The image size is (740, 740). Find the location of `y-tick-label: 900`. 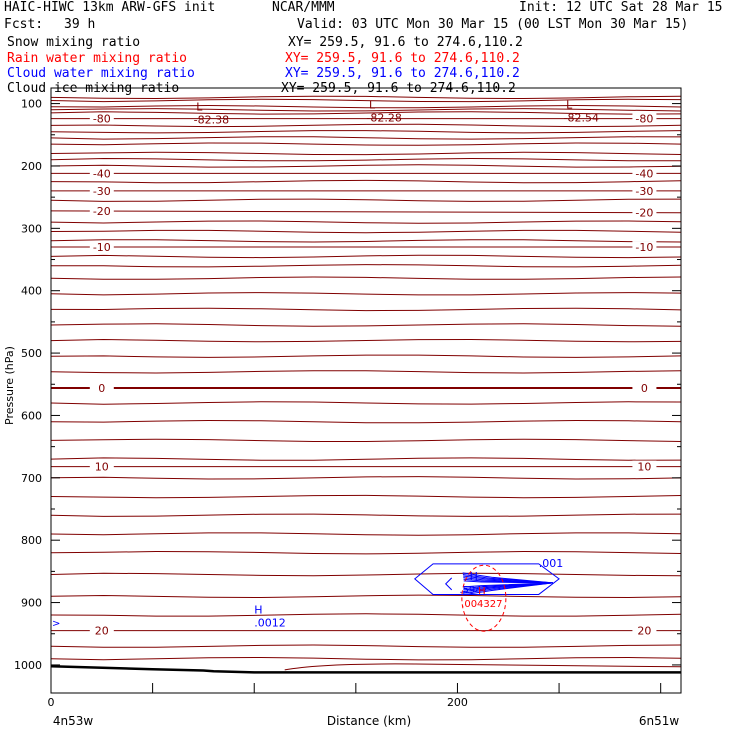

y-tick-label: 900 is located at coordinates (31, 603).